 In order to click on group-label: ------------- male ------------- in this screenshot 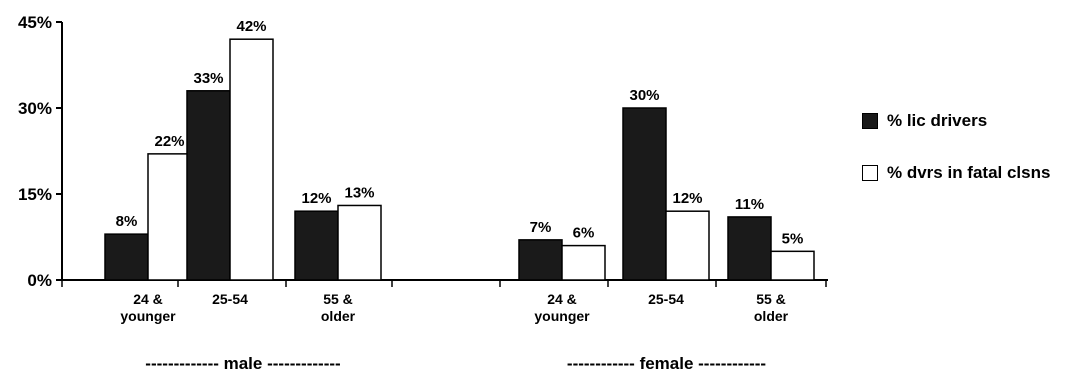, I will do `click(242, 363)`.